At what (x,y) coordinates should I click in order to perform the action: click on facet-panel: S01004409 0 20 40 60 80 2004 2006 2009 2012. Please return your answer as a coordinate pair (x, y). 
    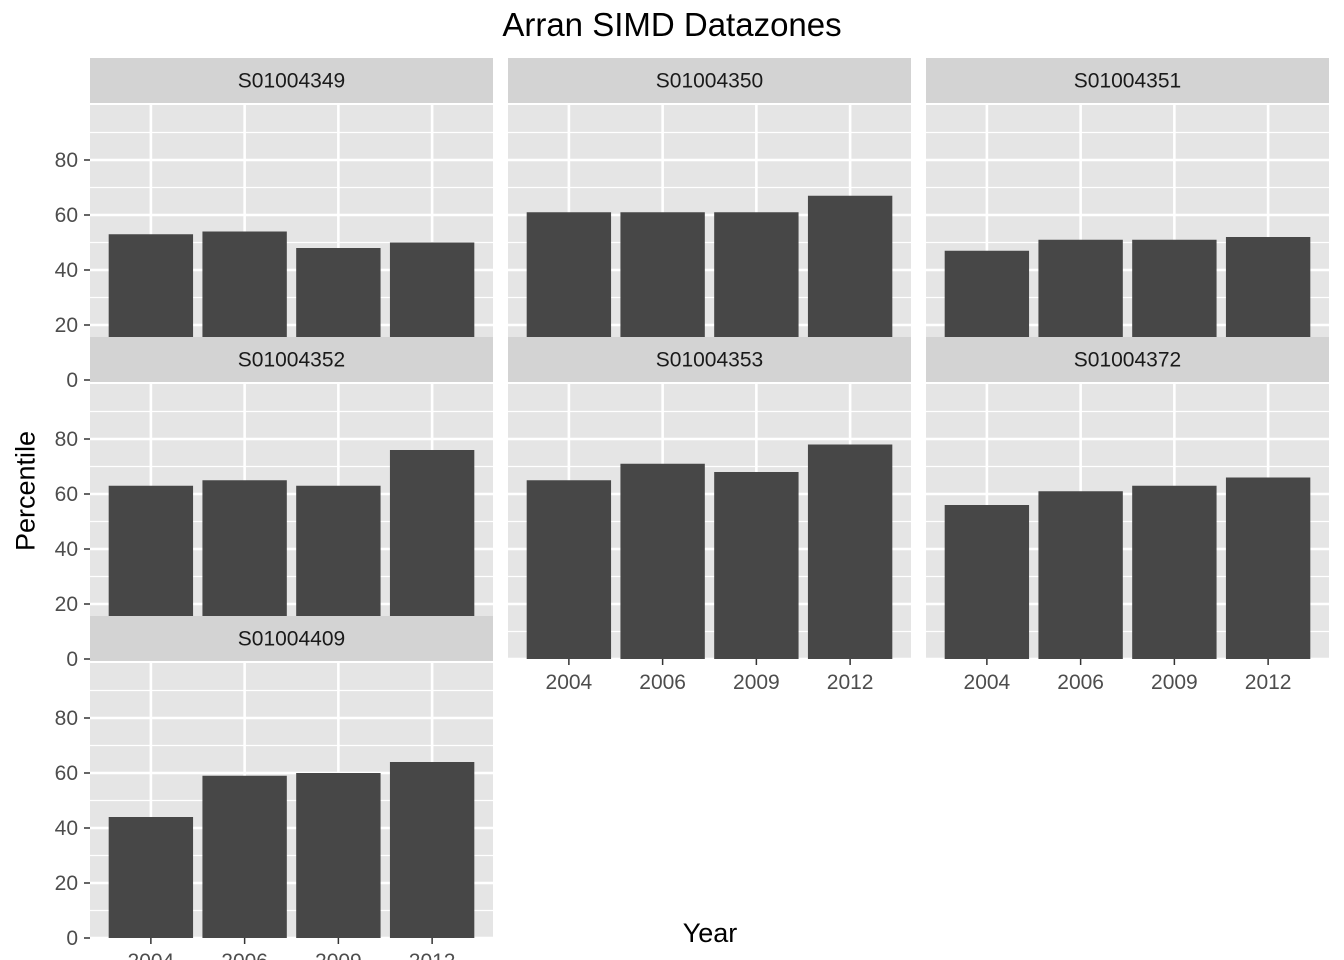
    Looking at the image, I should click on (274, 788).